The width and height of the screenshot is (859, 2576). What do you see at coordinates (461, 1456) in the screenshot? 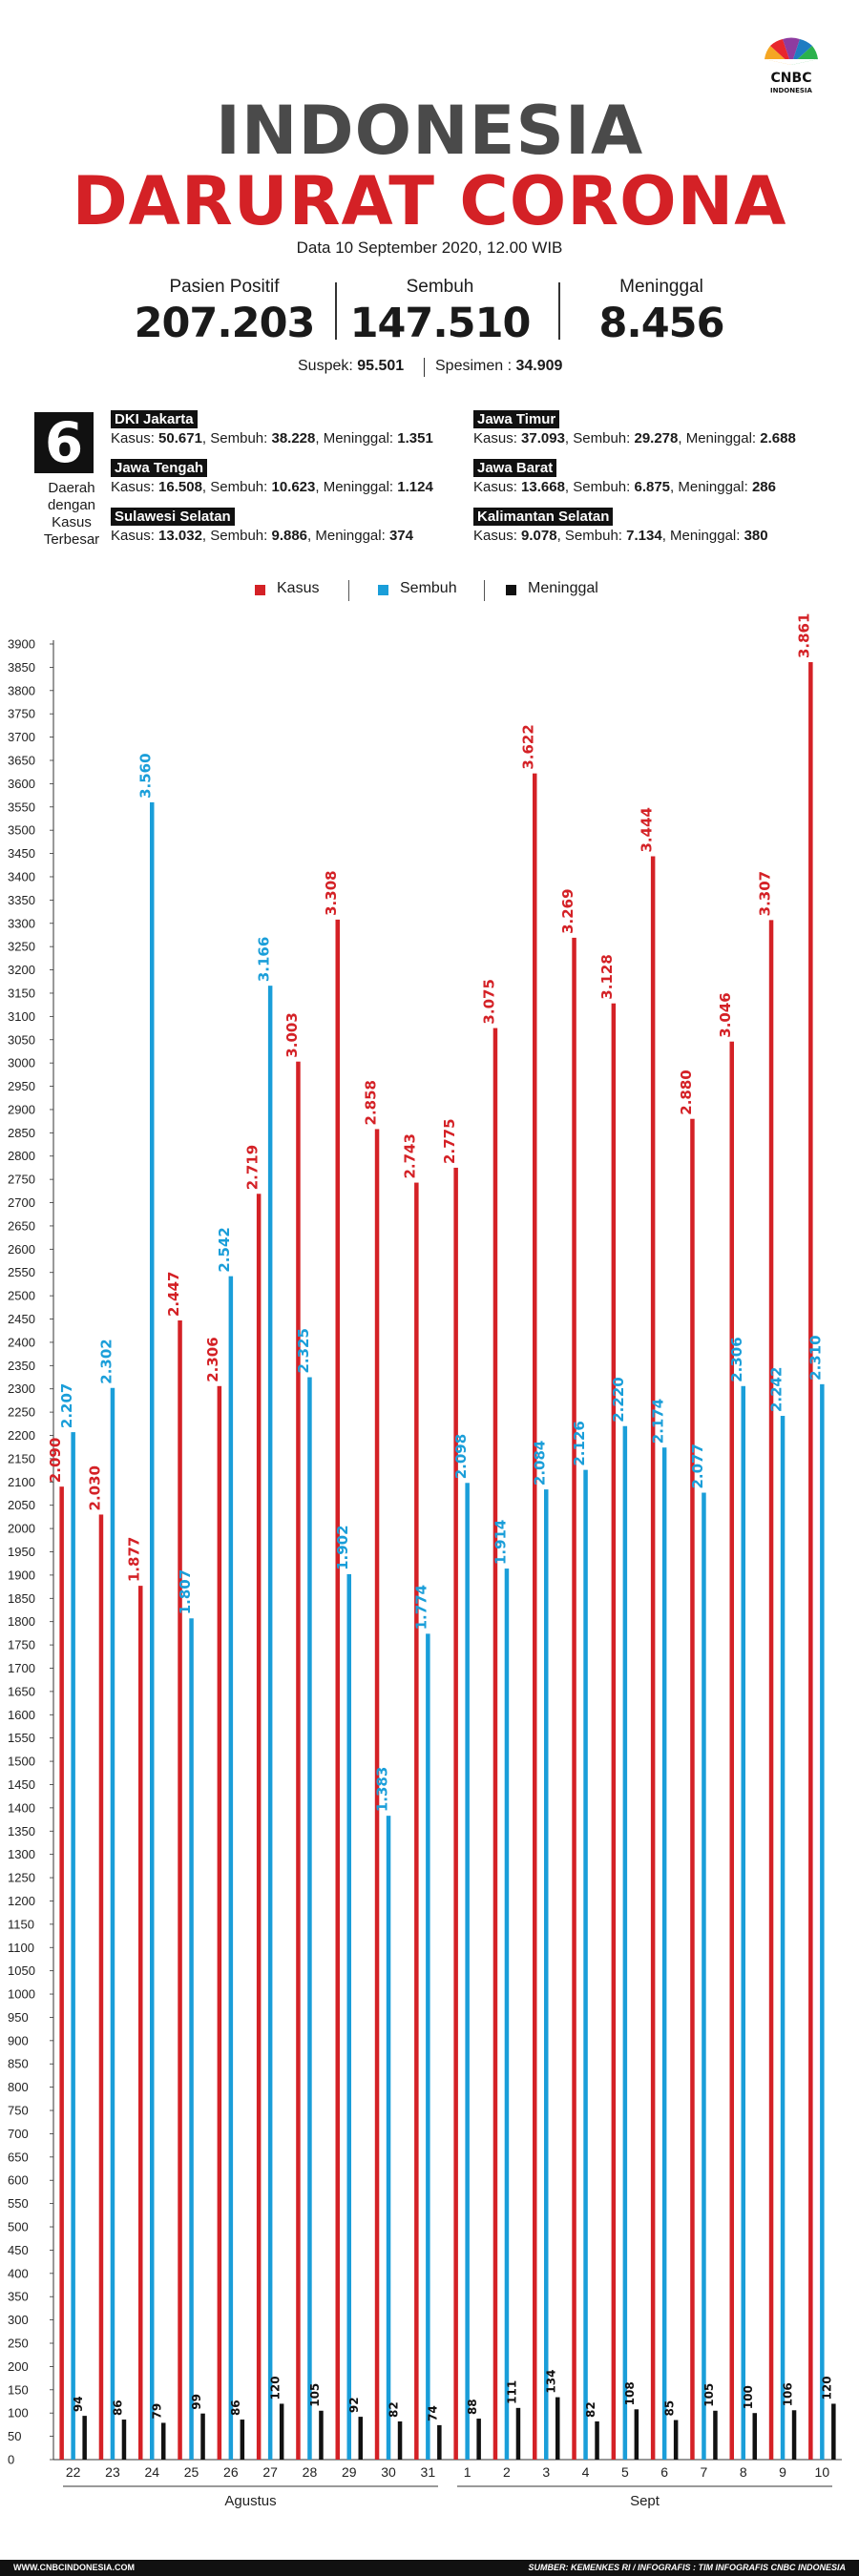
I see `data-label-sembuh: 2.098` at bounding box center [461, 1456].